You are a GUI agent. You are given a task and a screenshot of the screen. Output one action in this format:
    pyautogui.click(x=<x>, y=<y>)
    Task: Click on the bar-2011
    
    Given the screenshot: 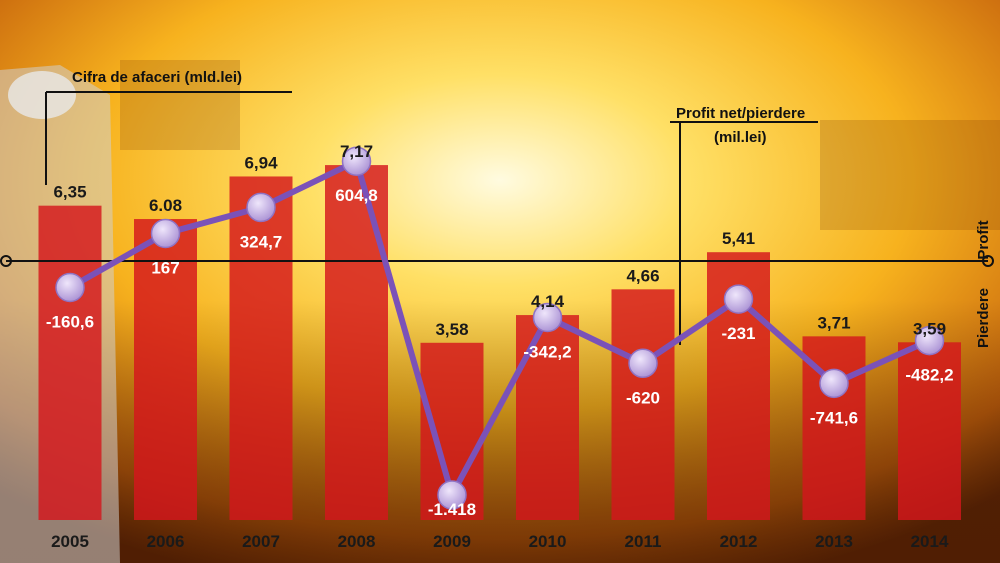 What is the action you would take?
    pyautogui.click(x=643, y=404)
    